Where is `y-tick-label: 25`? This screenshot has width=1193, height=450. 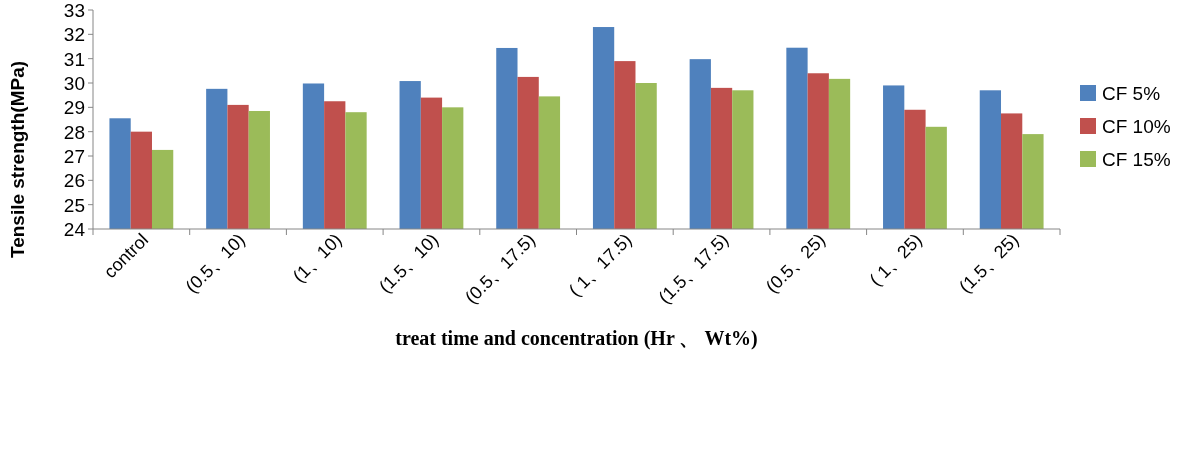 y-tick-label: 25 is located at coordinates (74, 205).